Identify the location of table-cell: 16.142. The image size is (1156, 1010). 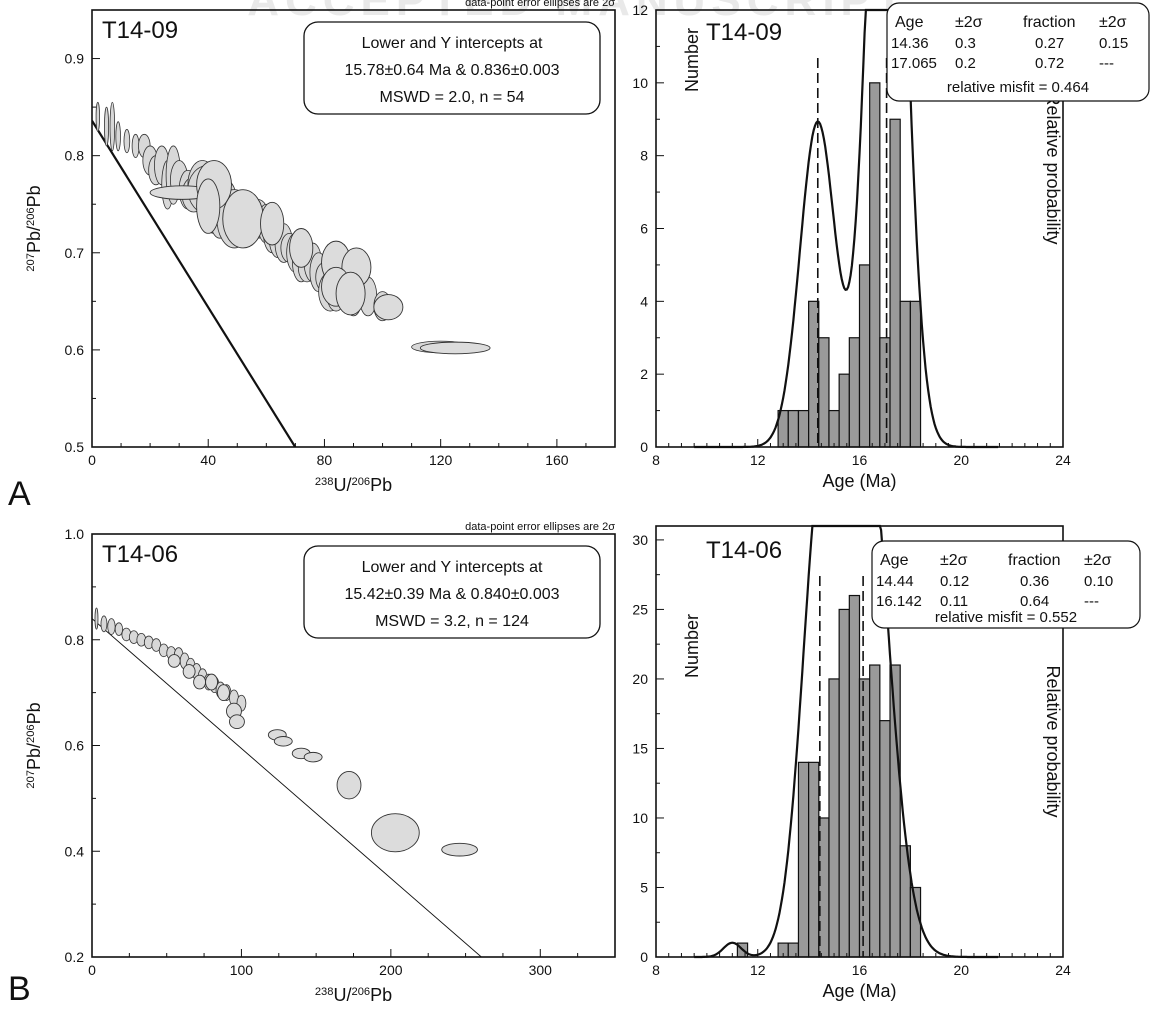
(899, 601).